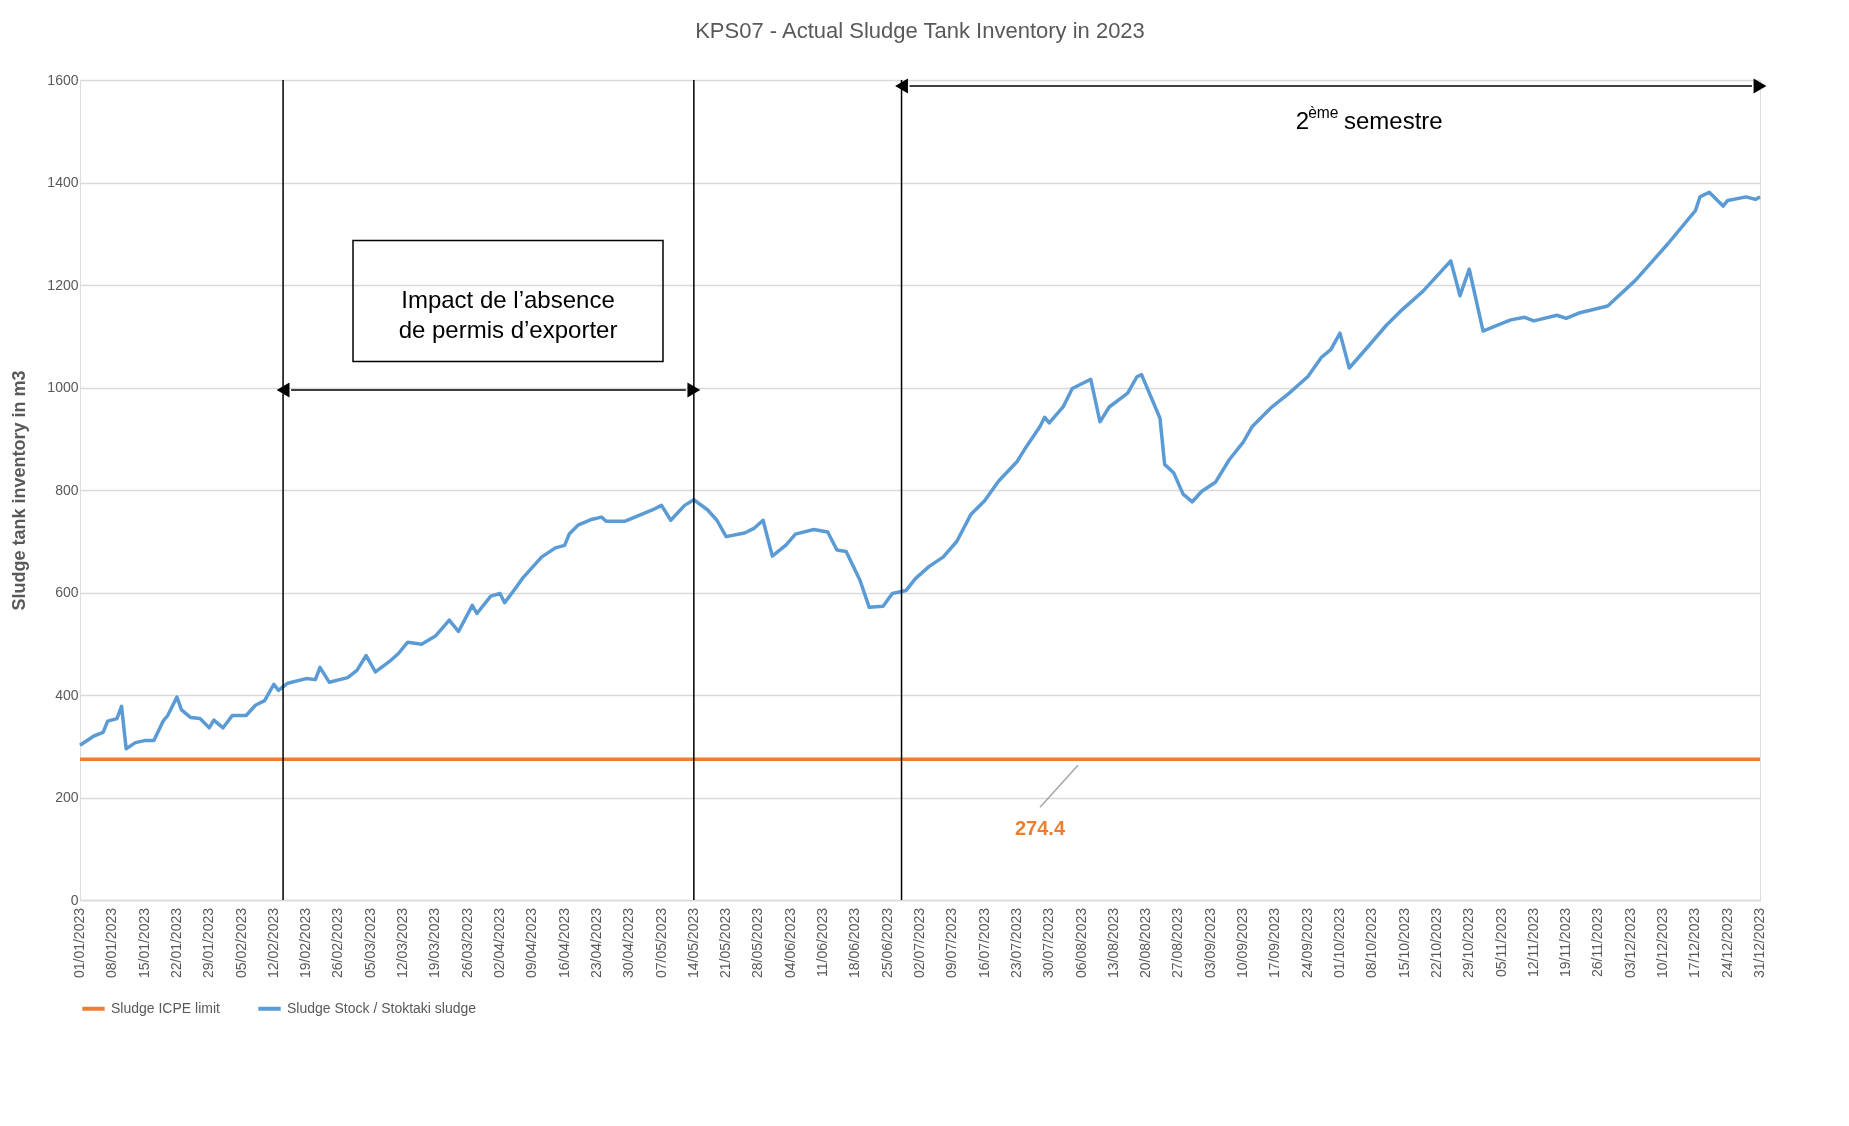  I want to click on x-tick-label: 19/02/2023, so click(305, 943).